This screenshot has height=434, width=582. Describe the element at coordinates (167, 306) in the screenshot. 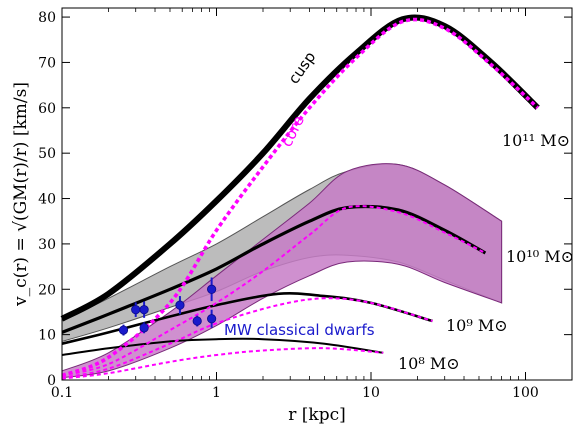

I see `points-layer` at that location.